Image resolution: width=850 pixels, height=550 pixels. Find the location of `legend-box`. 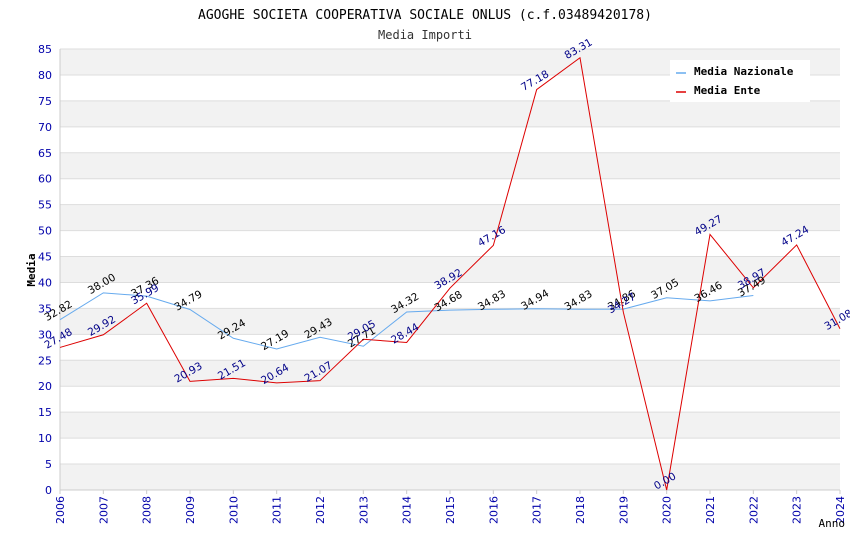

legend-box is located at coordinates (740, 81).